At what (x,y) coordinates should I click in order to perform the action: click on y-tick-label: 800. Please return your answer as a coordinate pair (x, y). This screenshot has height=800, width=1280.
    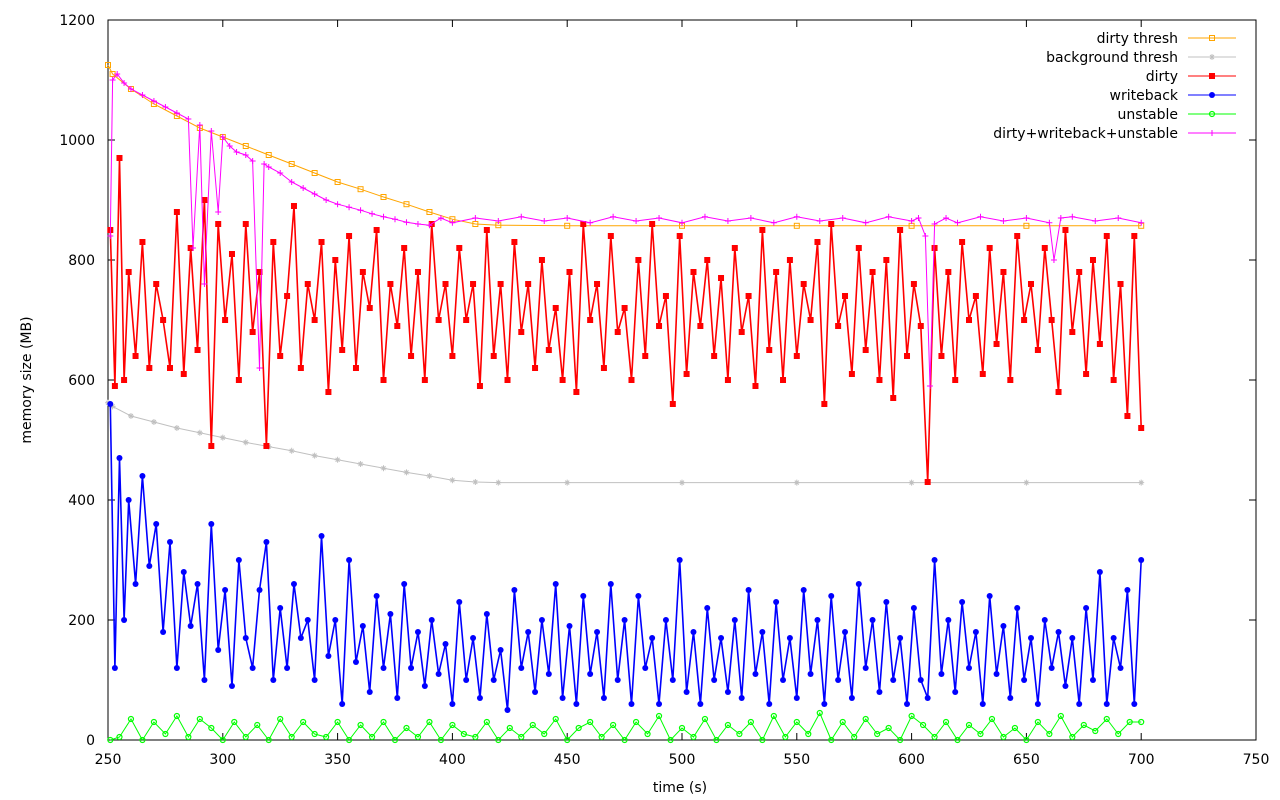
    Looking at the image, I should click on (81, 261).